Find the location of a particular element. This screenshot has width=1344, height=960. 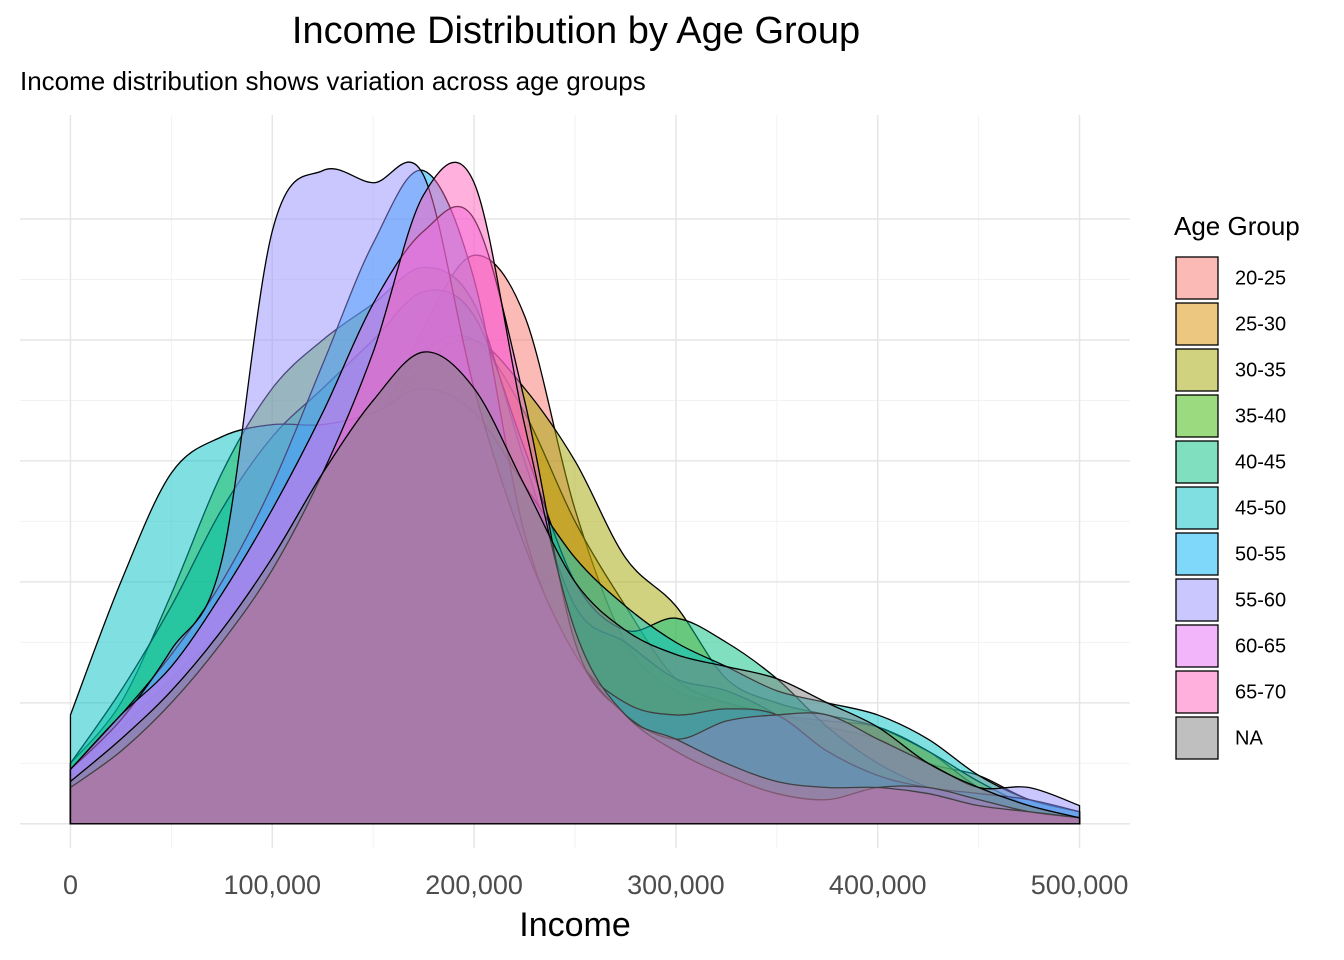

legend-label: NA is located at coordinates (1249, 738).